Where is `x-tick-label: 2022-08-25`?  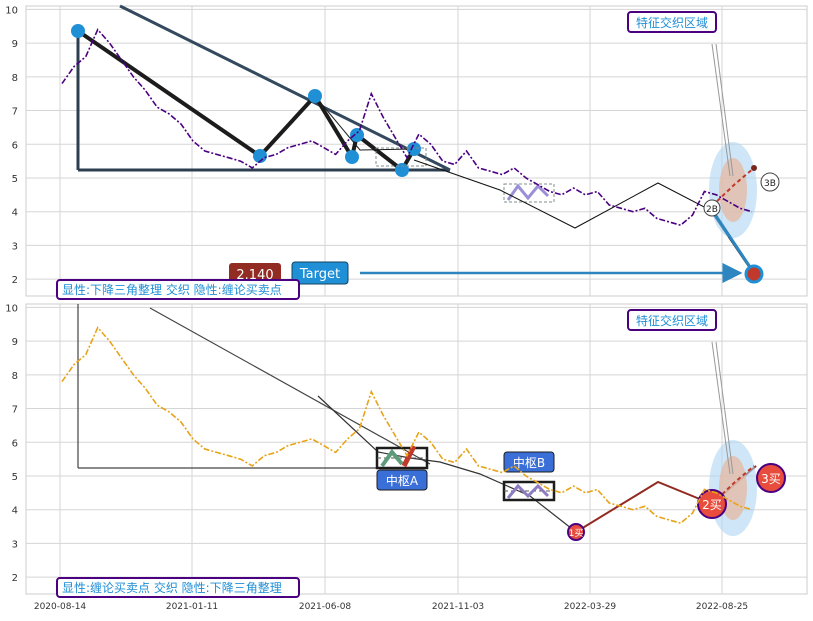 x-tick-label: 2022-08-25 is located at coordinates (722, 607).